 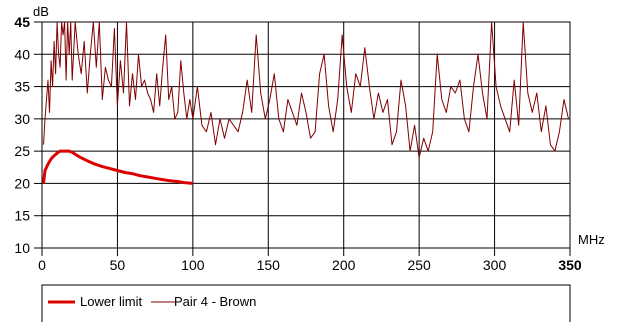 I want to click on x-tick-label: 0, so click(x=42, y=265).